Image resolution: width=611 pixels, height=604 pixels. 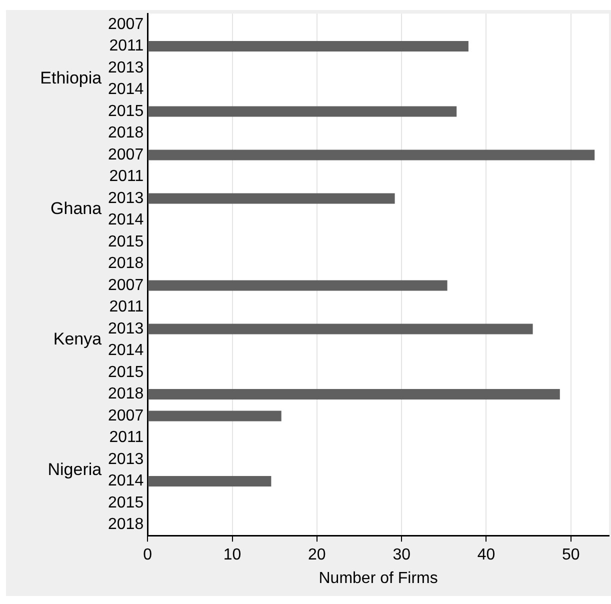 I want to click on text: Ethiopia, so click(x=71, y=78).